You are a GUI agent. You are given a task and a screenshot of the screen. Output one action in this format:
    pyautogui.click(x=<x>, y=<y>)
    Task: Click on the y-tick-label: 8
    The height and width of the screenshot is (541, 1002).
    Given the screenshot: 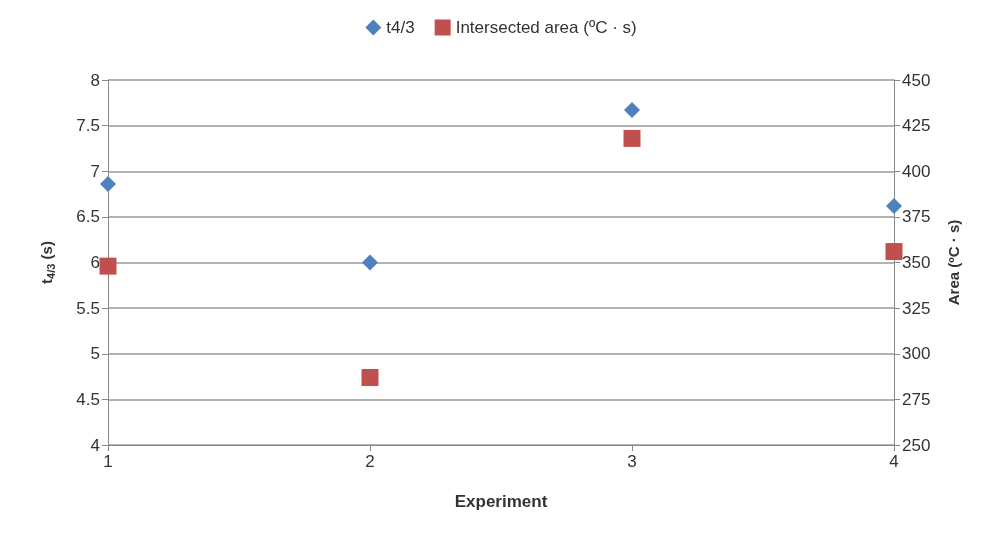 What is the action you would take?
    pyautogui.click(x=95, y=80)
    